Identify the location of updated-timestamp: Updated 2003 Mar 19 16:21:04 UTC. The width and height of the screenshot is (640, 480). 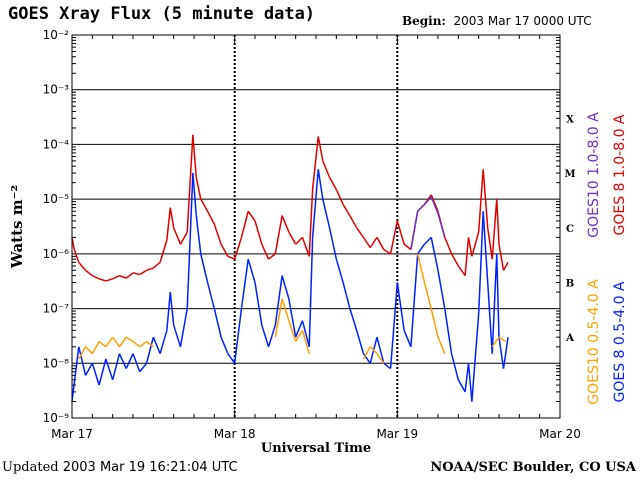
(120, 467).